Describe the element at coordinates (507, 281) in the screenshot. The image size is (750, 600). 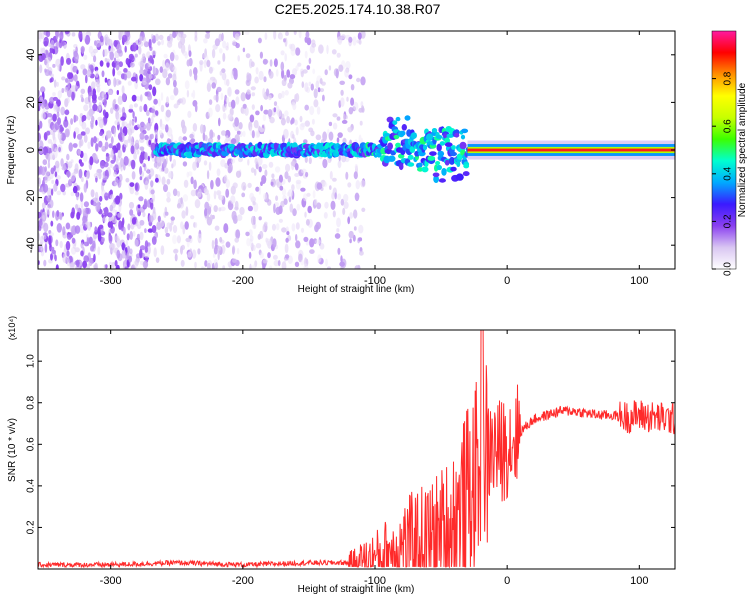
I see `x-tick-label: 0` at that location.